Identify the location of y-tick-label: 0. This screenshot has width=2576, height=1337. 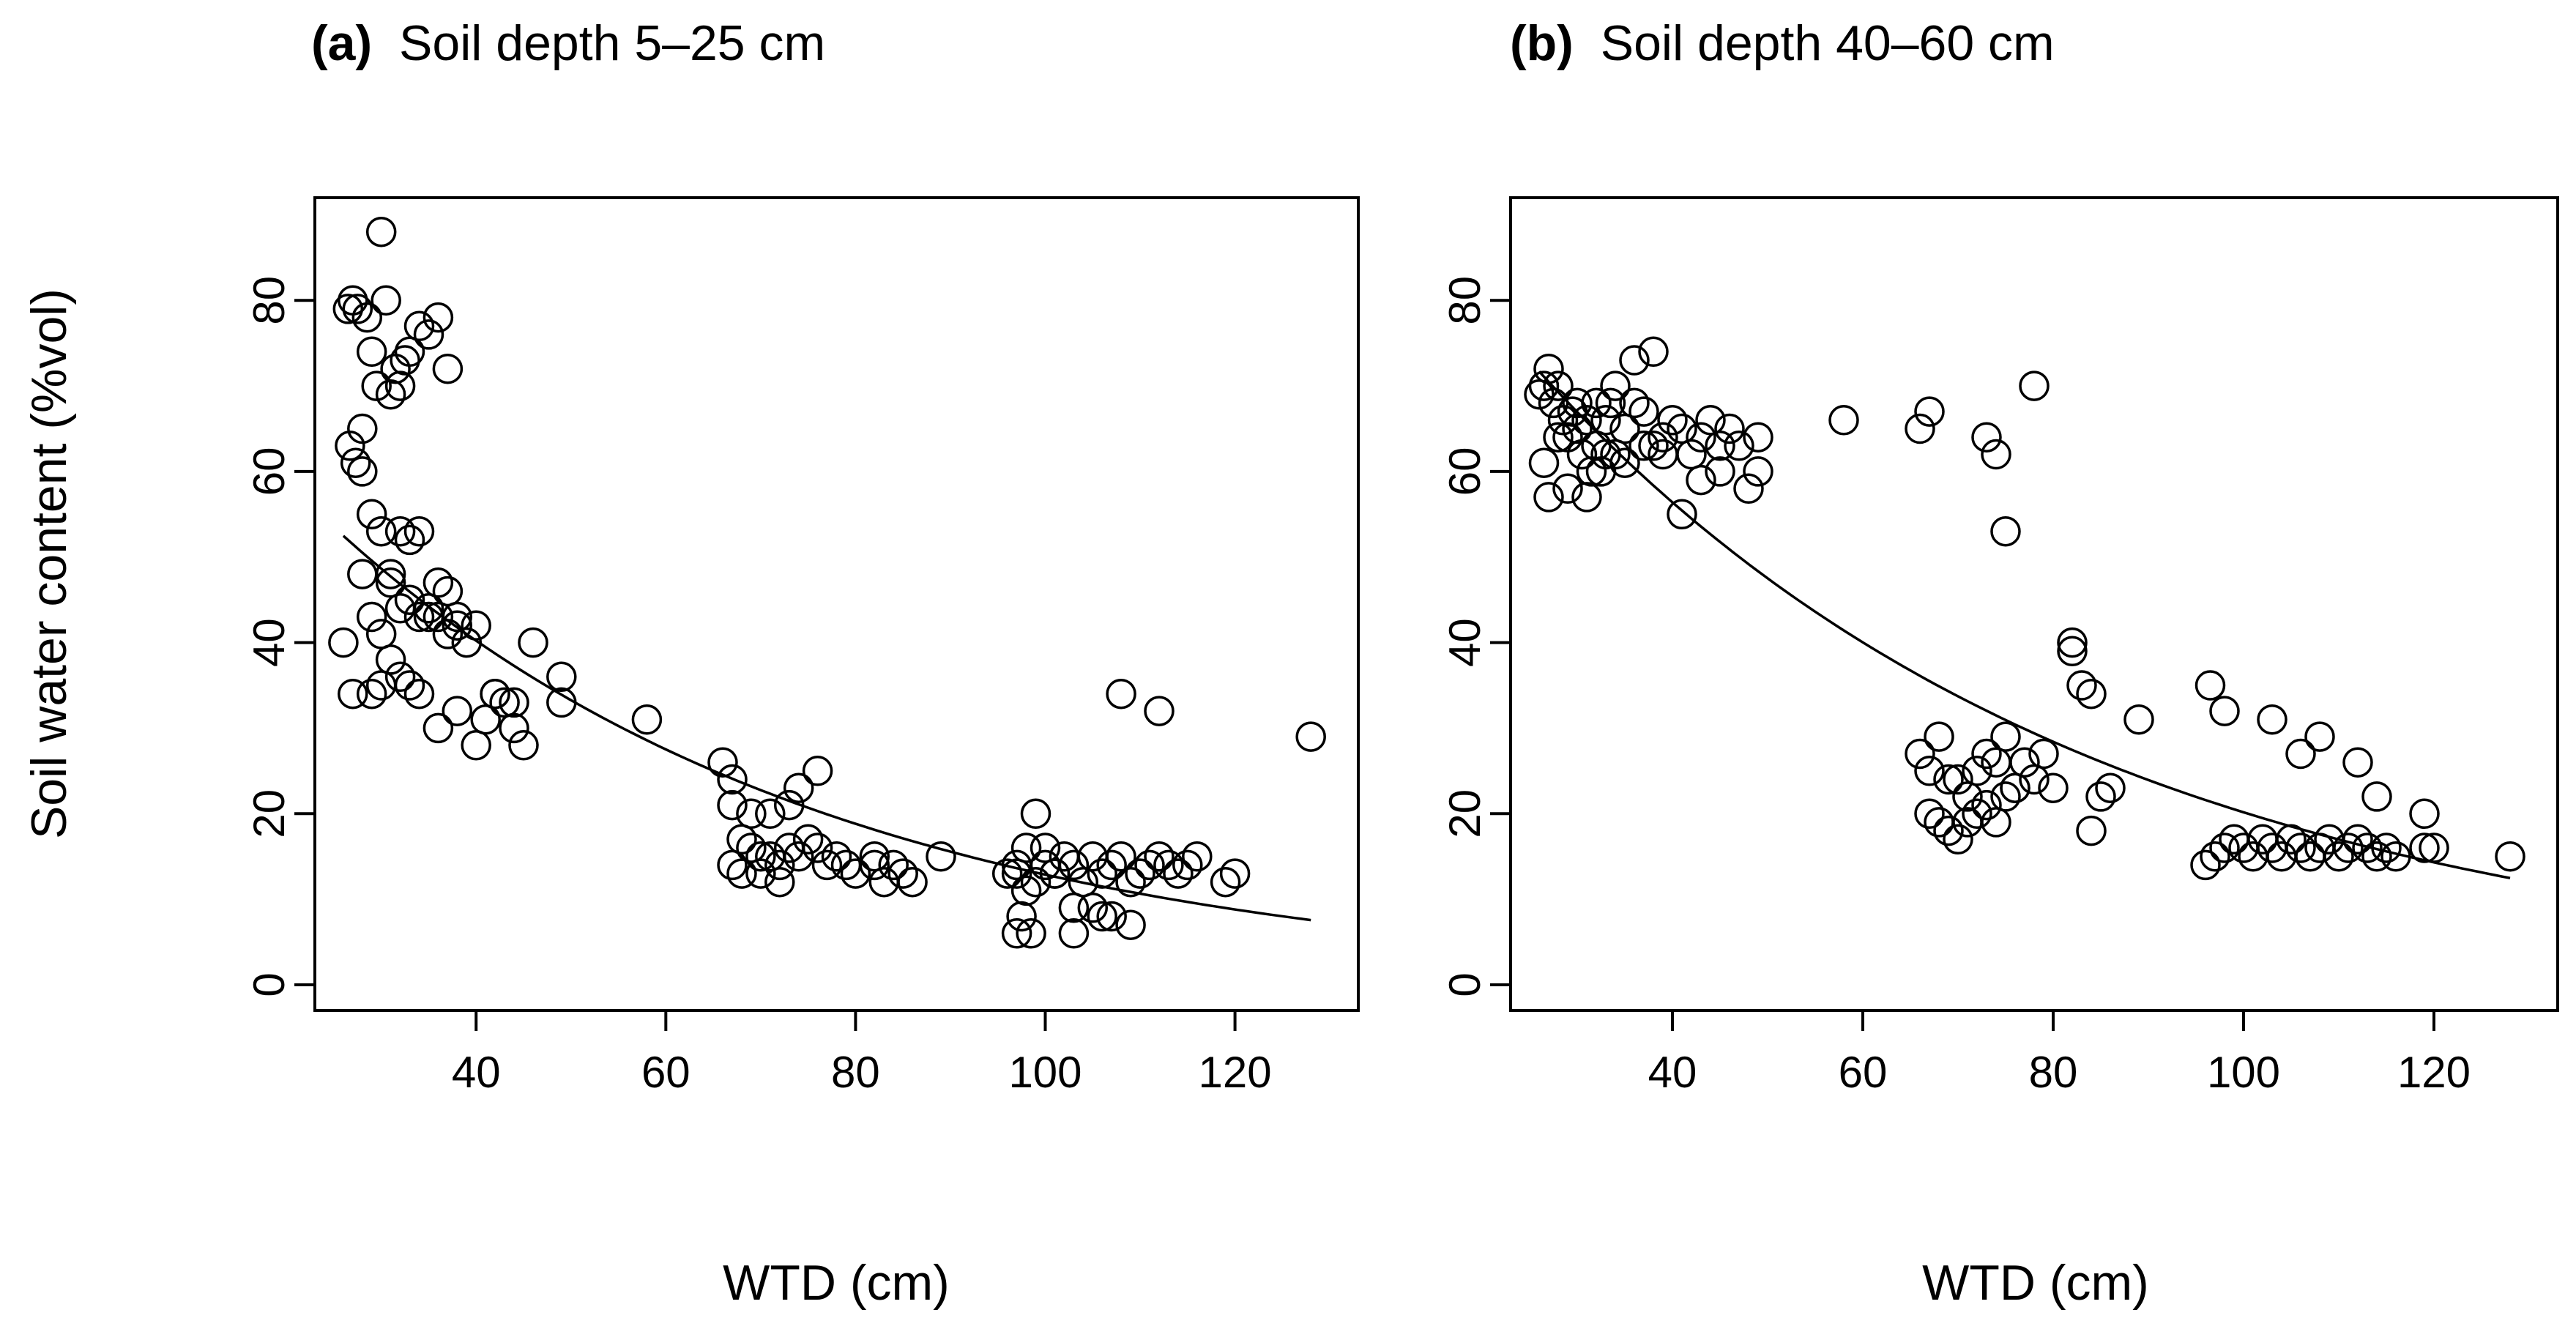
(269, 984).